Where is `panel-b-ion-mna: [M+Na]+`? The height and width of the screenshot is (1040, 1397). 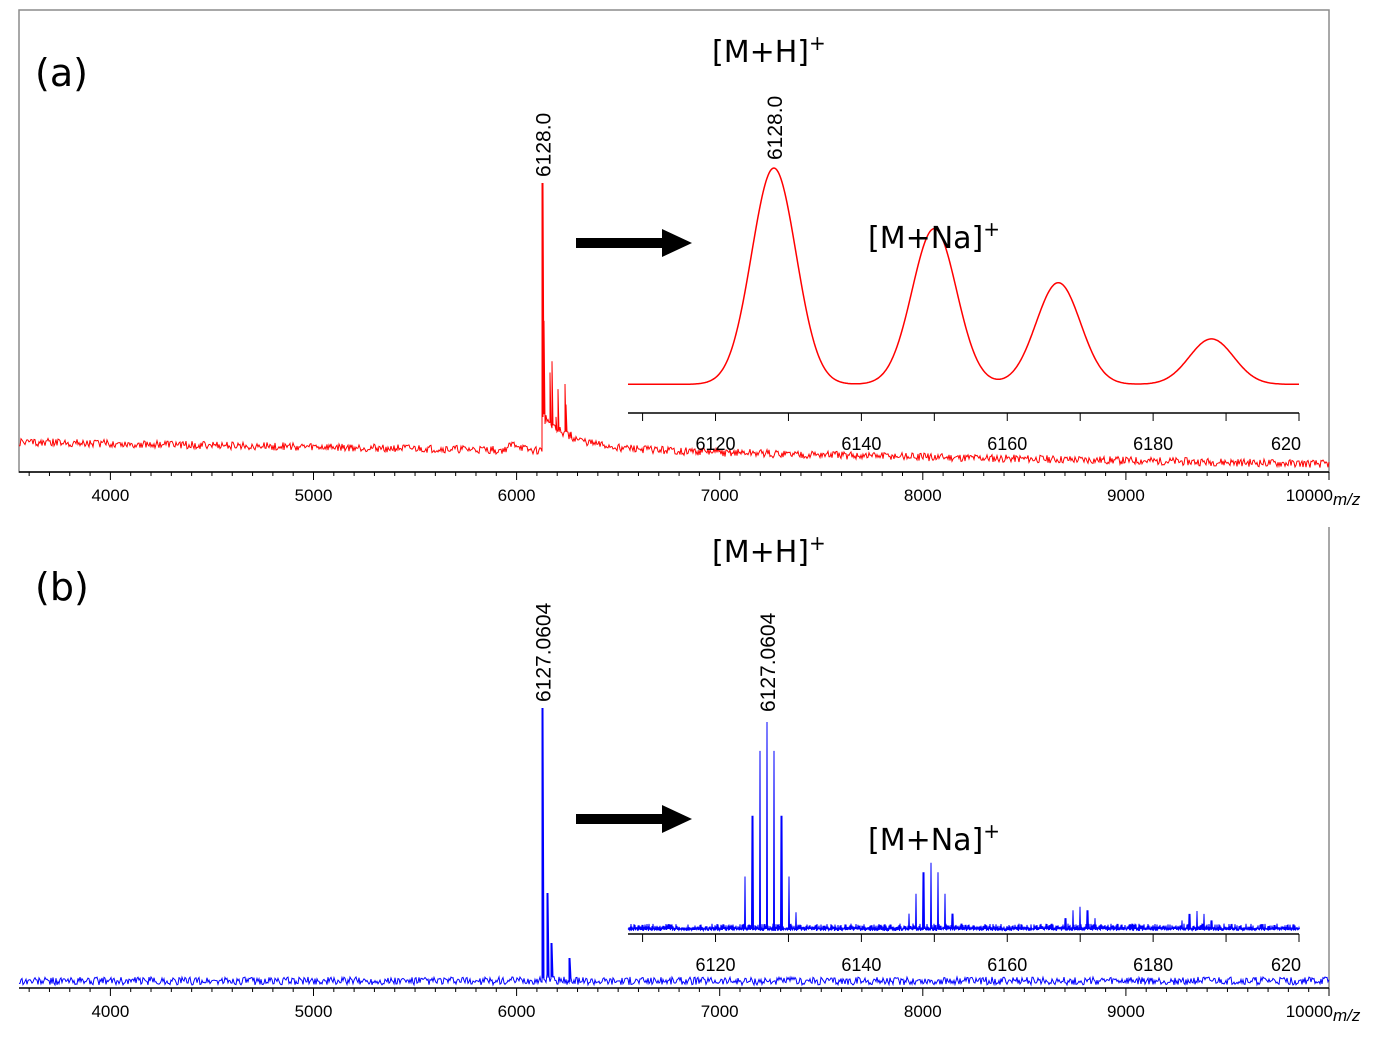
panel-b-ion-mna: [M+Na]+ is located at coordinates (934, 838).